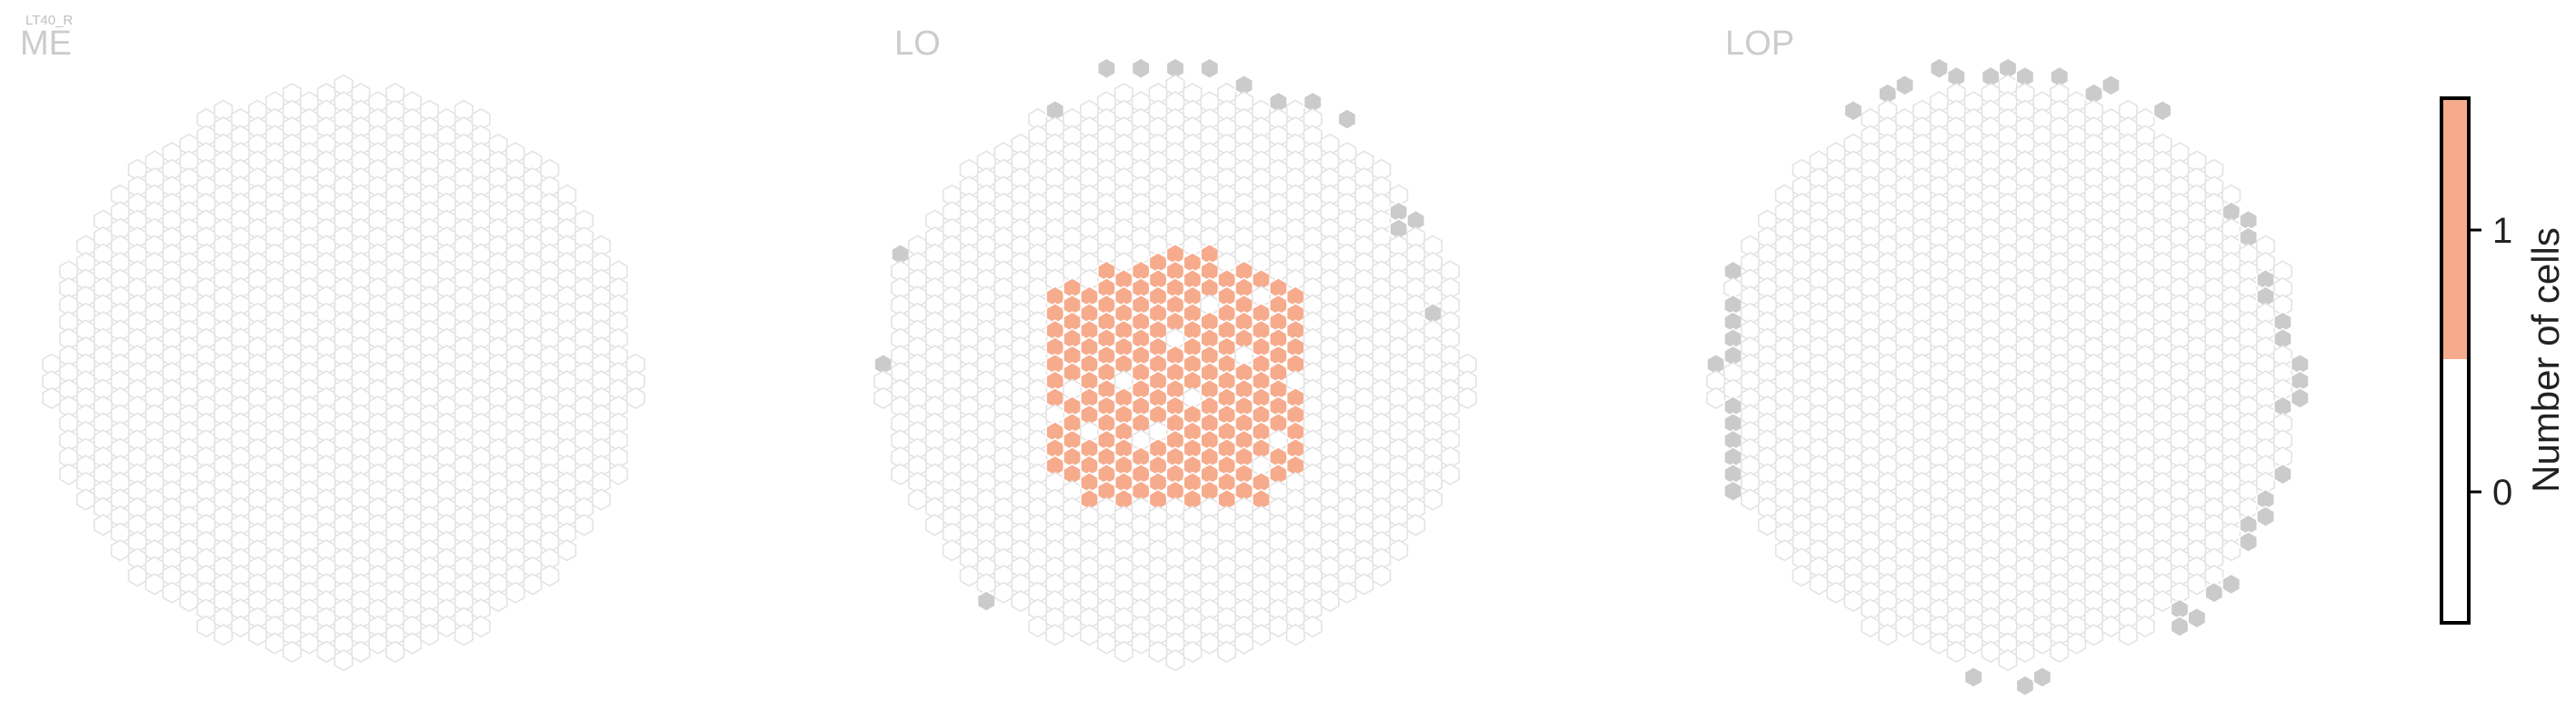  What do you see at coordinates (46, 44) in the screenshot?
I see `panel-title-me: ME` at bounding box center [46, 44].